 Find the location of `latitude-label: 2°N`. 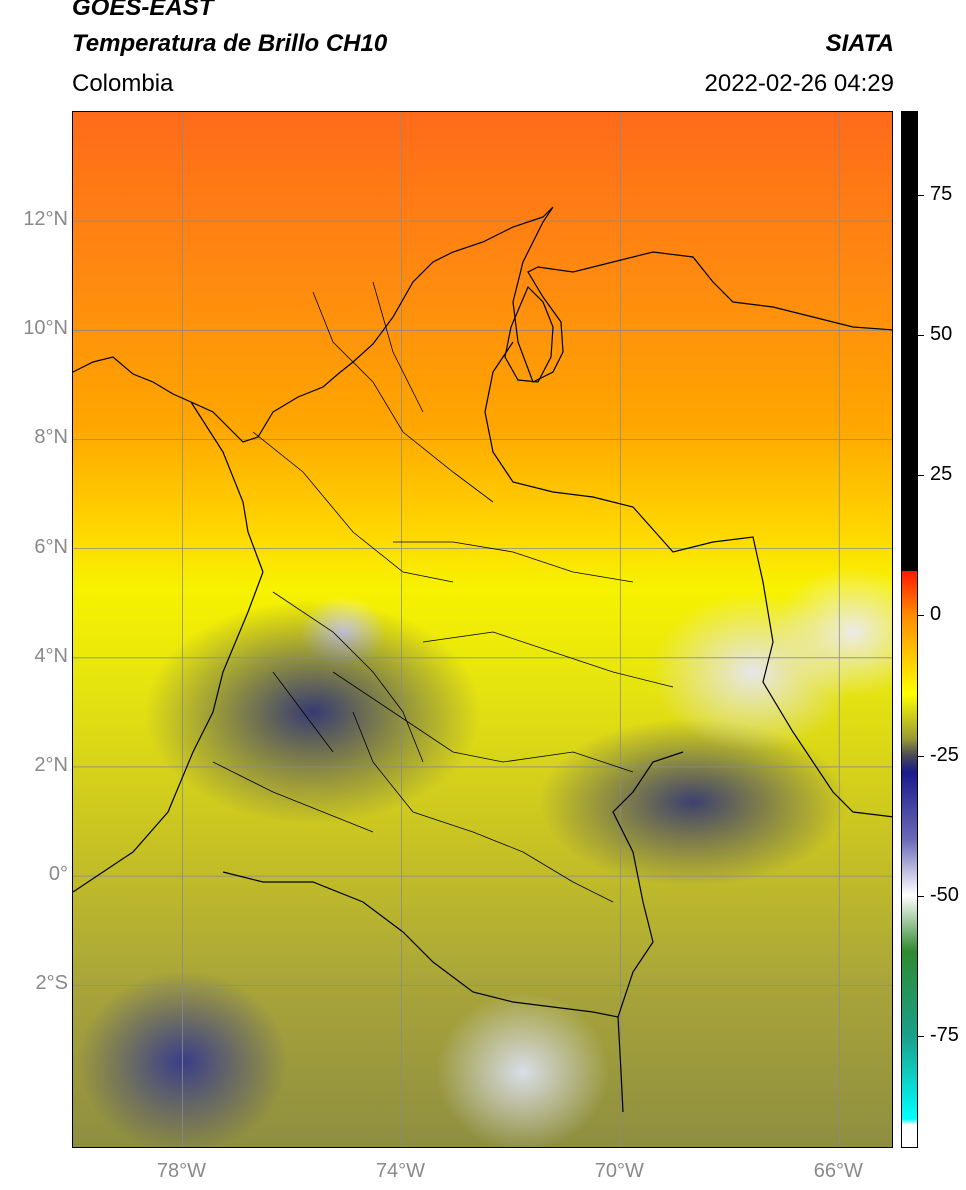

latitude-label: 2°N is located at coordinates (51, 764).